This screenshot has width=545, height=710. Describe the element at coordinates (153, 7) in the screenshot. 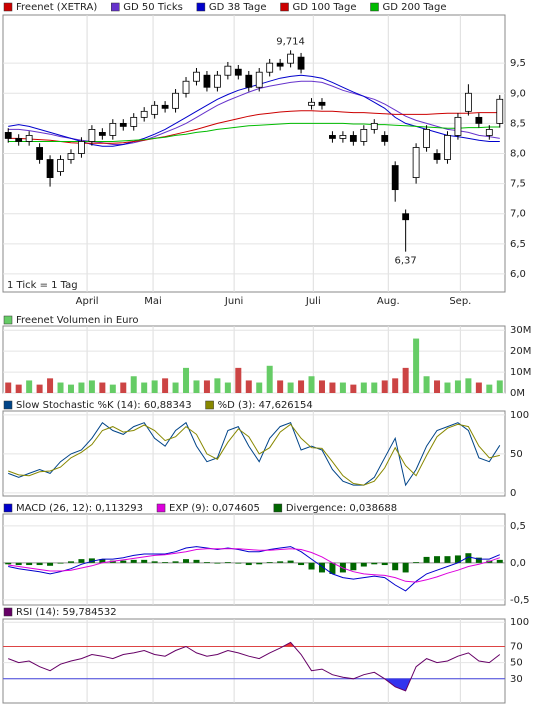

I see `legend-label: GD 50 Ticks` at that location.